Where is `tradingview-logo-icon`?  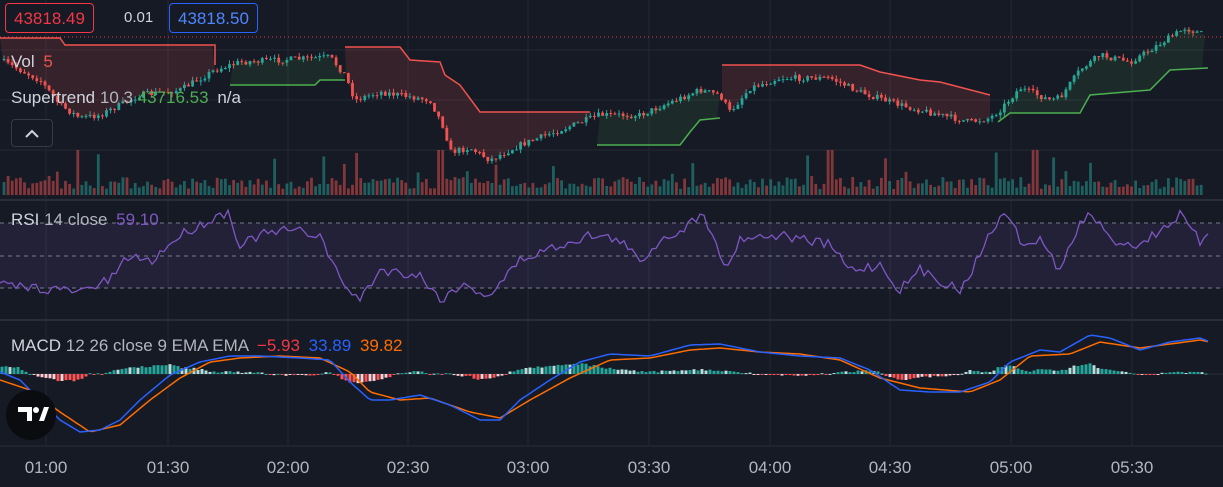 tradingview-logo-icon is located at coordinates (31, 415).